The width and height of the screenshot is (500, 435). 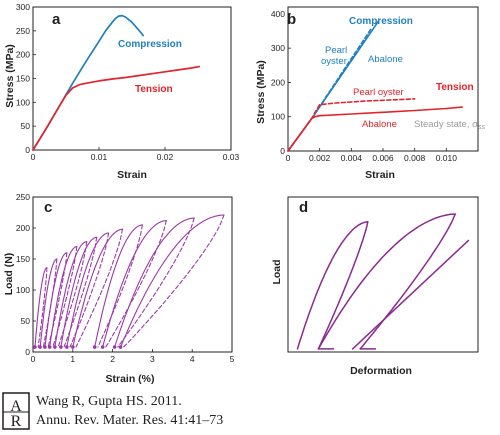 I want to click on svg-text: R, so click(x=16, y=421).